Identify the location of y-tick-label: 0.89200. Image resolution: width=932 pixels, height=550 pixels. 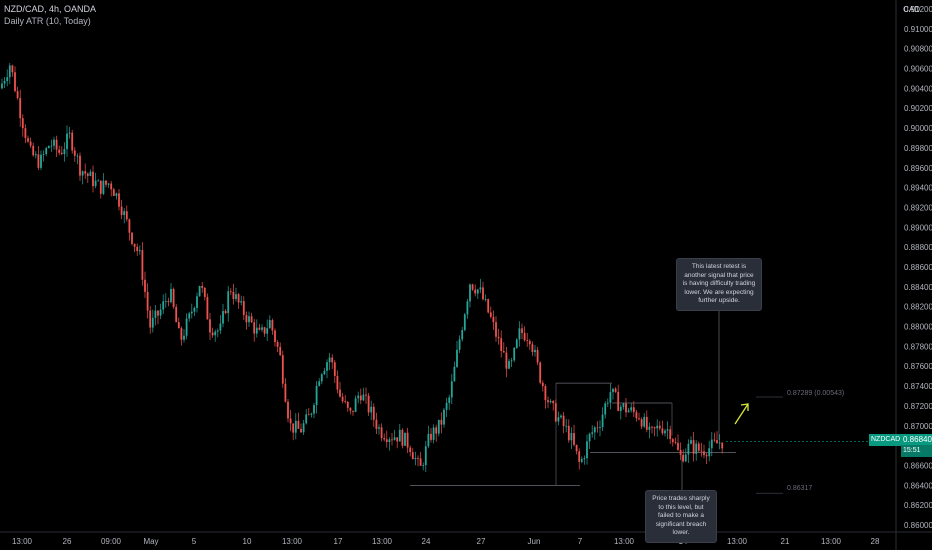
(918, 207).